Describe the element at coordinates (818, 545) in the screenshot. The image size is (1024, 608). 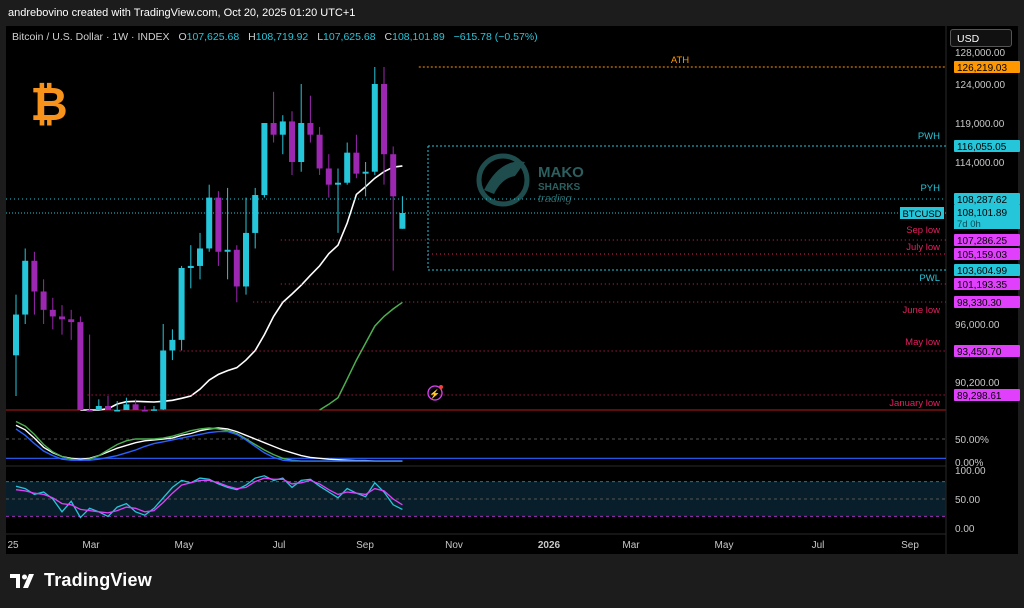
I see `x-tick-jul-9: Jul` at that location.